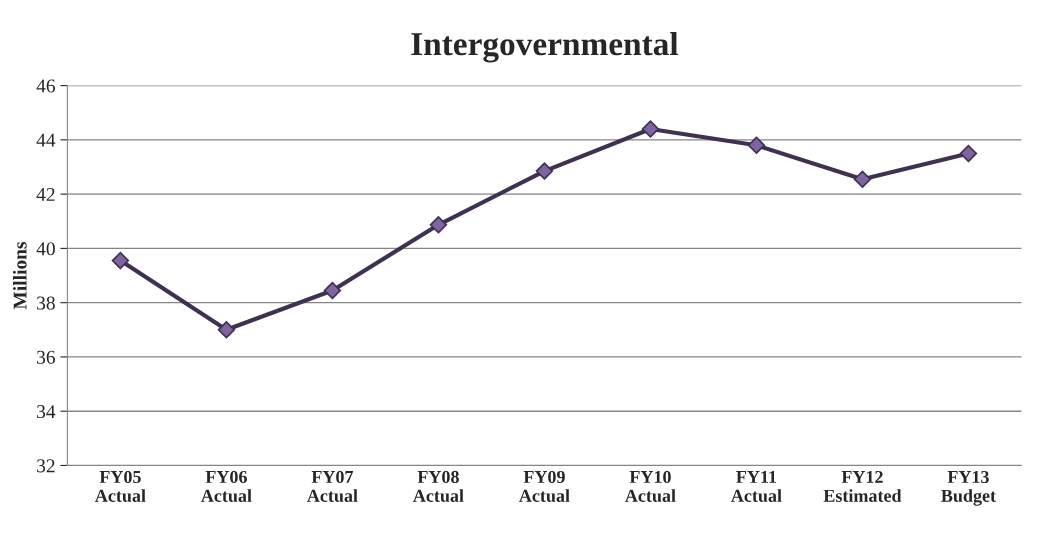  Describe the element at coordinates (46, 412) in the screenshot. I see `y-tick-label: 34` at that location.